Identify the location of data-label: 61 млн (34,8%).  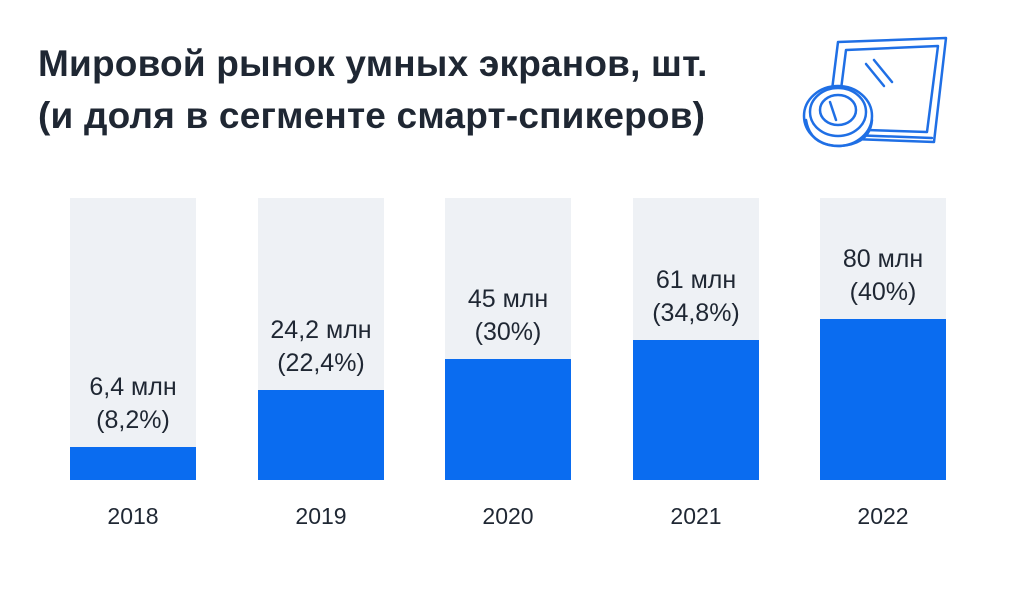
(696, 297).